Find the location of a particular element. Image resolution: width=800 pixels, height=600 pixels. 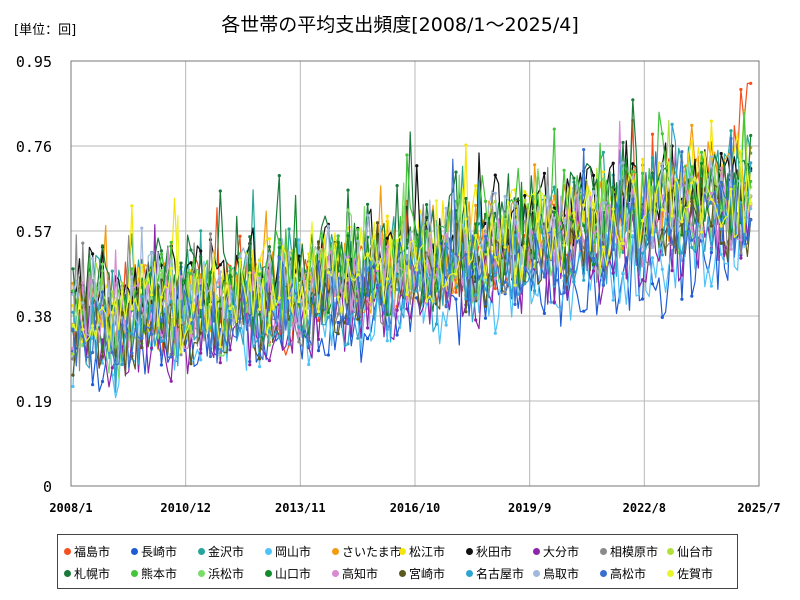

legend-item: 高松市 is located at coordinates (633, 573).